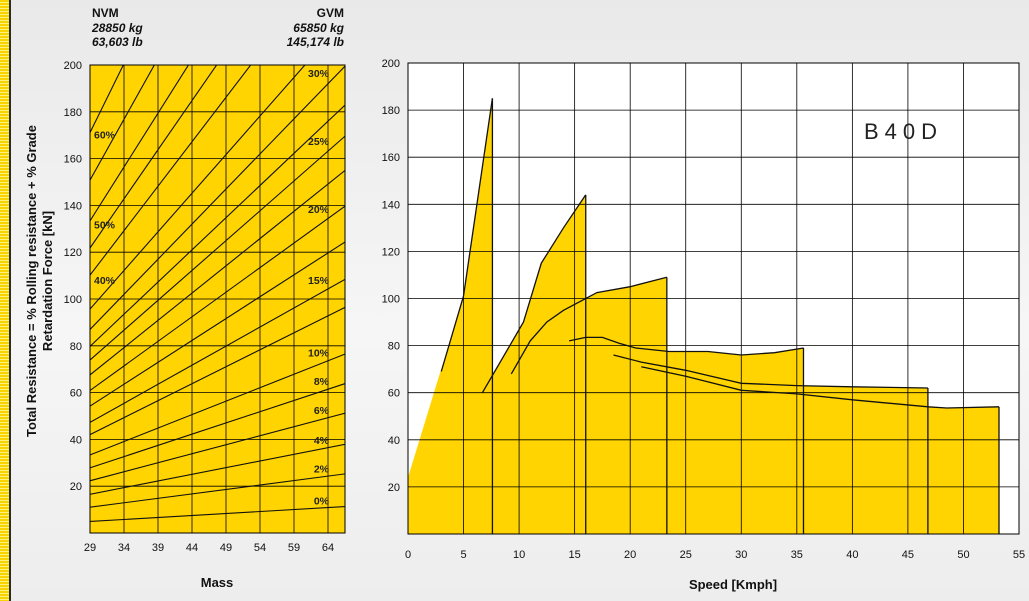  What do you see at coordinates (394, 488) in the screenshot?
I see `right-y-tick-label: 20` at bounding box center [394, 488].